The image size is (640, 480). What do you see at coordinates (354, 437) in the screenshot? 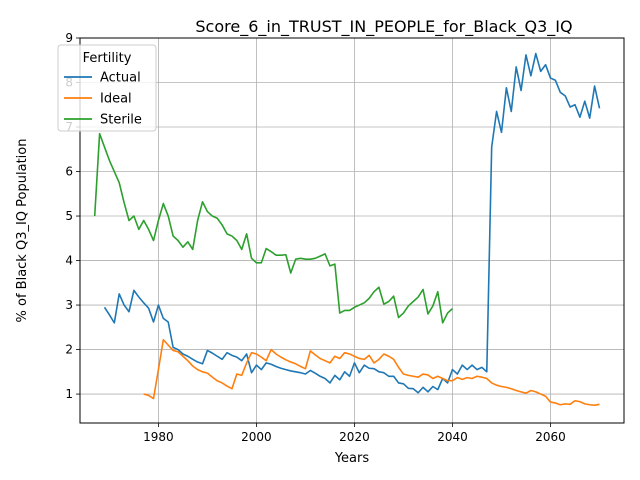
I see `x-tick-label: 2020` at bounding box center [354, 437].